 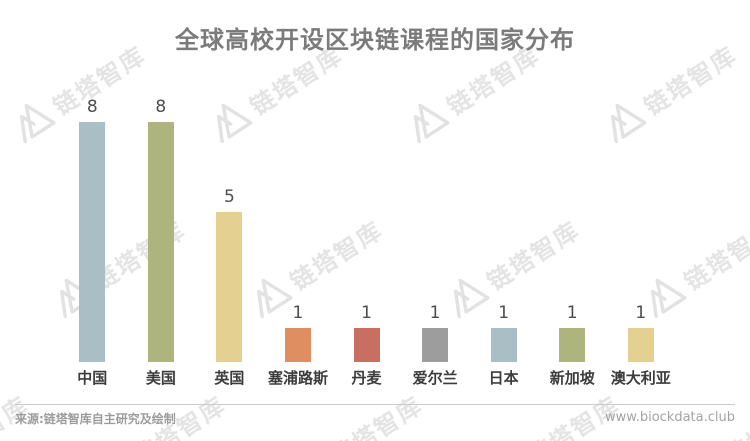 I want to click on bar-丹麦, so click(x=366, y=345).